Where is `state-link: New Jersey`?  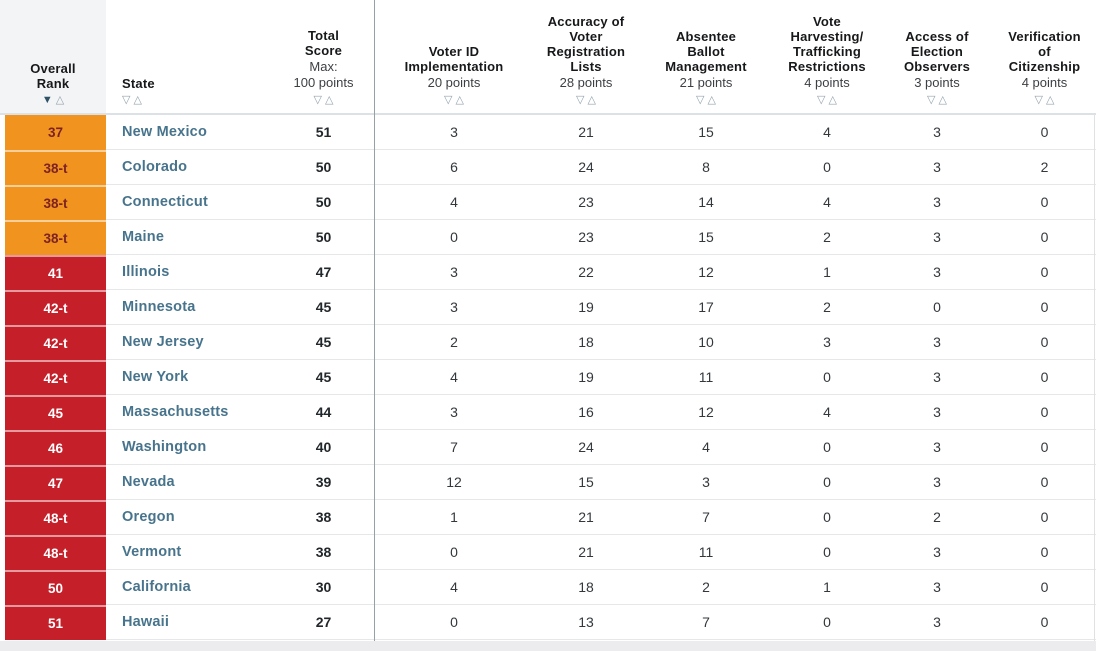 state-link: New Jersey is located at coordinates (163, 342).